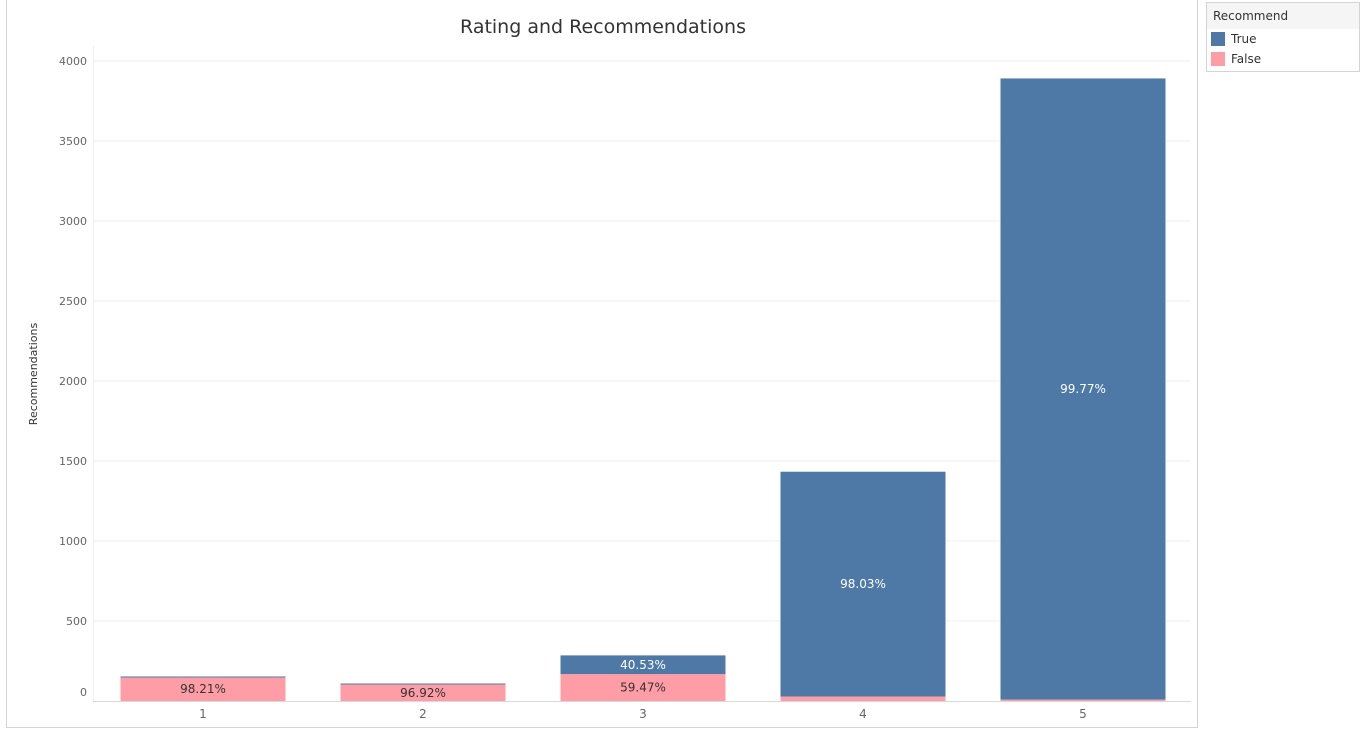 This screenshot has height=730, width=1366. I want to click on x-tick-label: 4, so click(863, 714).